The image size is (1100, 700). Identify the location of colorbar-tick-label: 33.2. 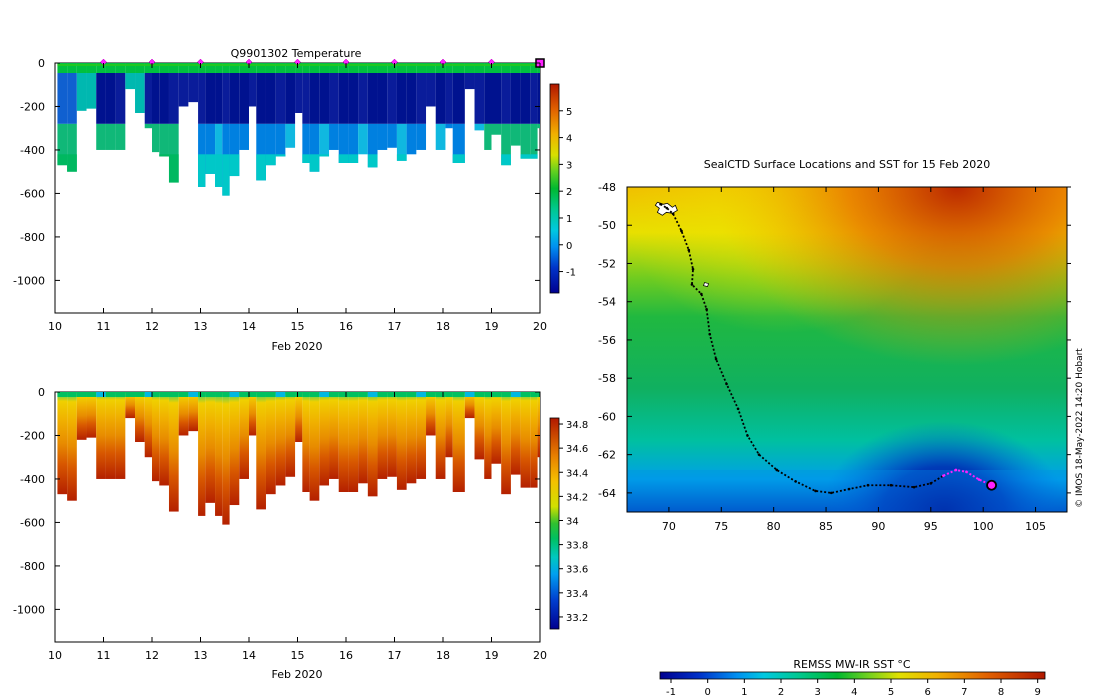
(577, 618).